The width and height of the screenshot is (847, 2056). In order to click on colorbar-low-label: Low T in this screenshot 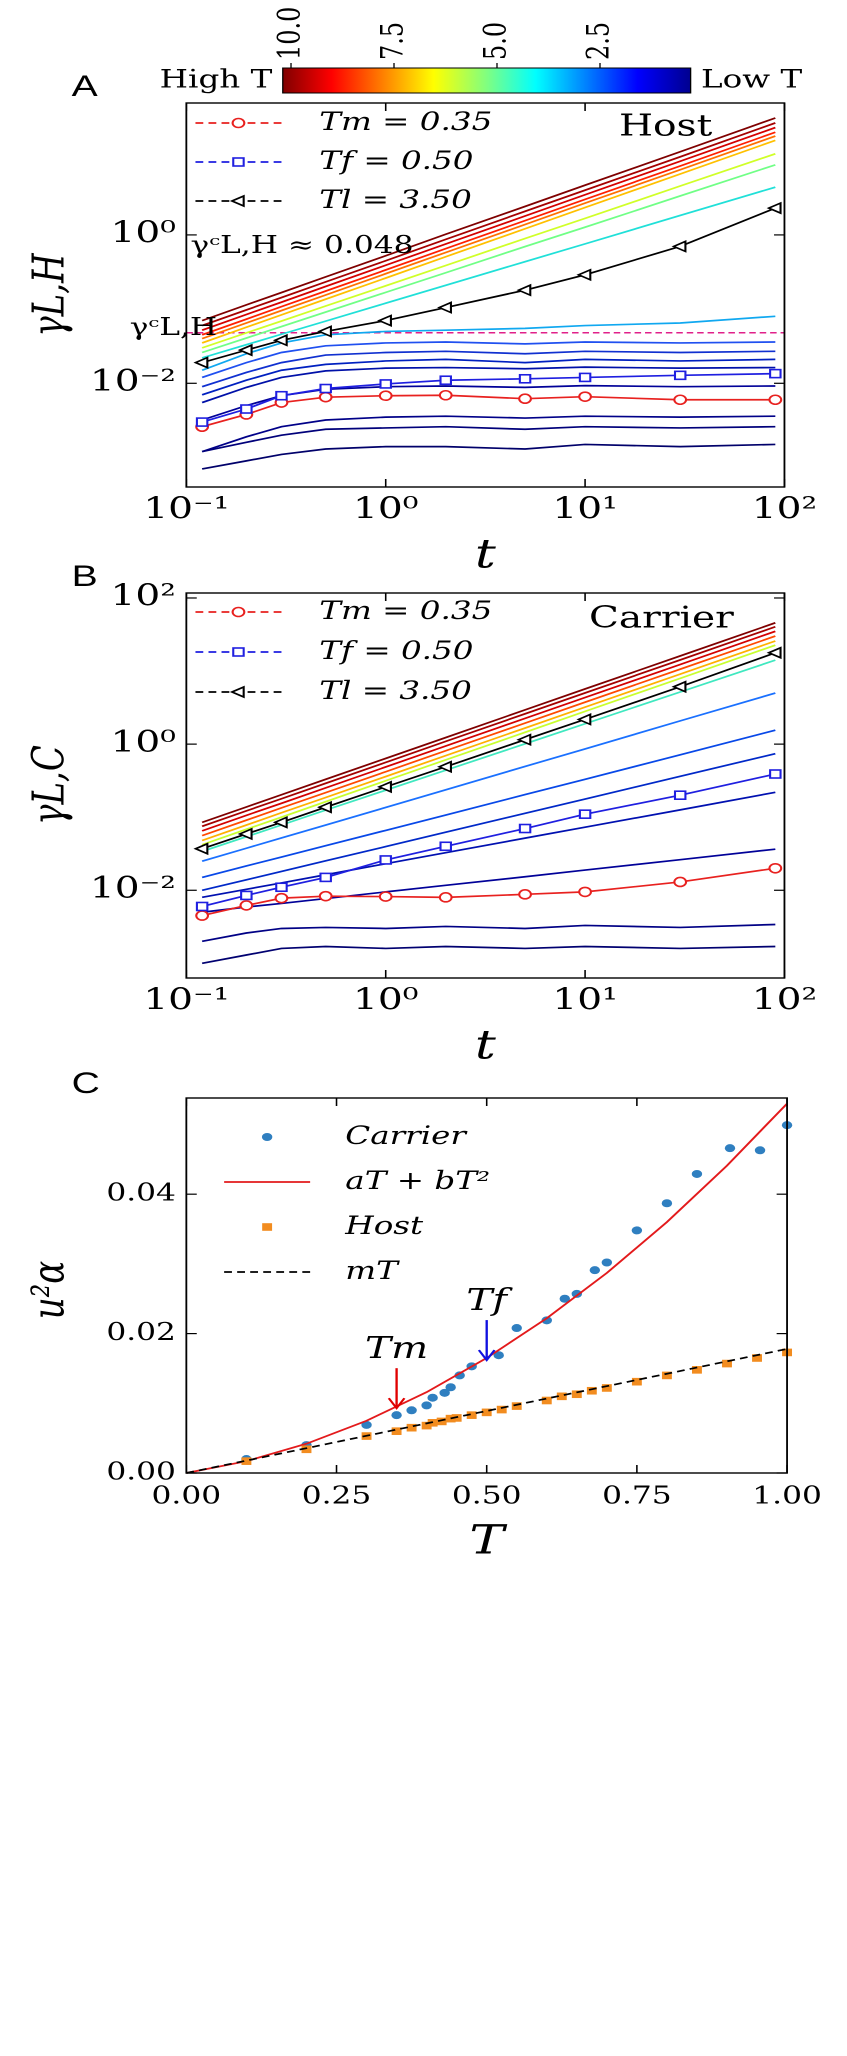, I will do `click(752, 78)`.